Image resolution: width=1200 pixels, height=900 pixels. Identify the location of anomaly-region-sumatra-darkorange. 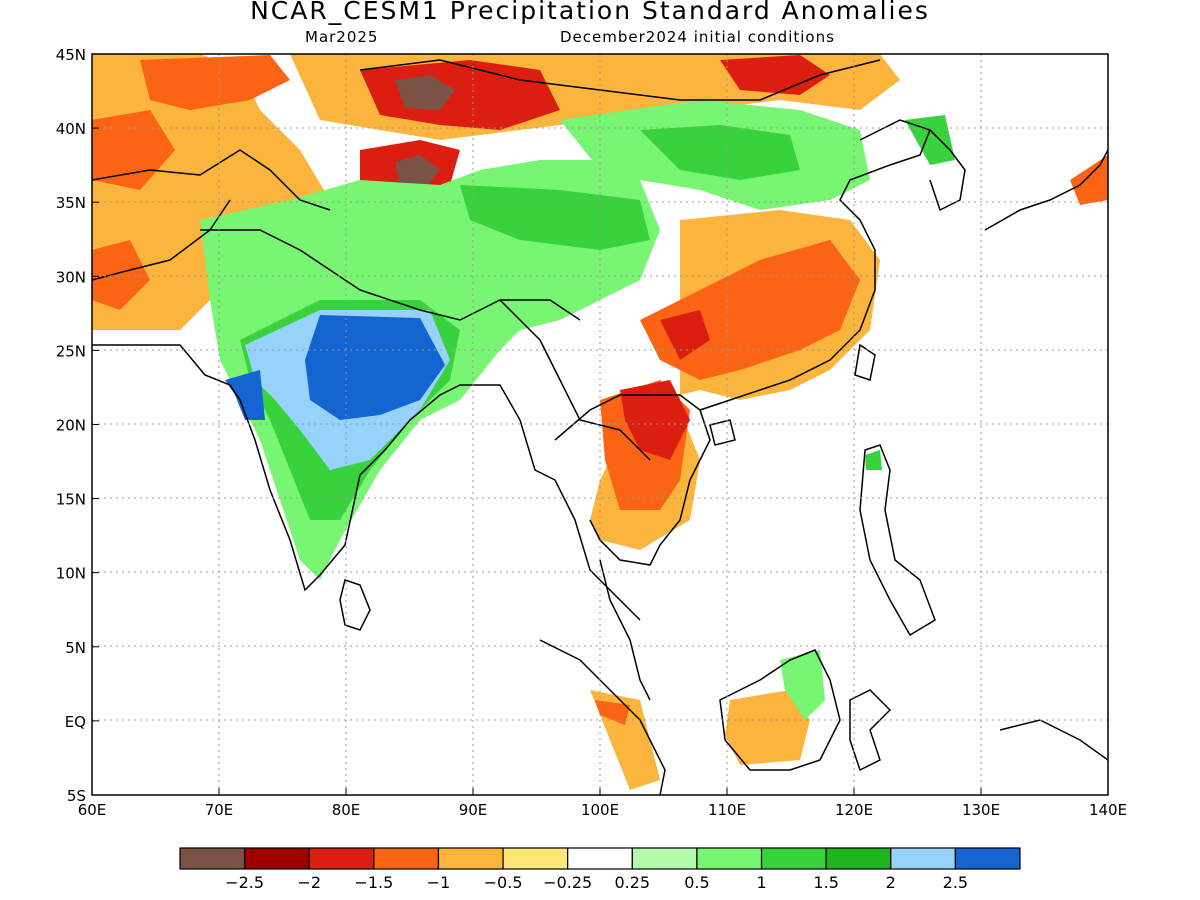
(612, 712).